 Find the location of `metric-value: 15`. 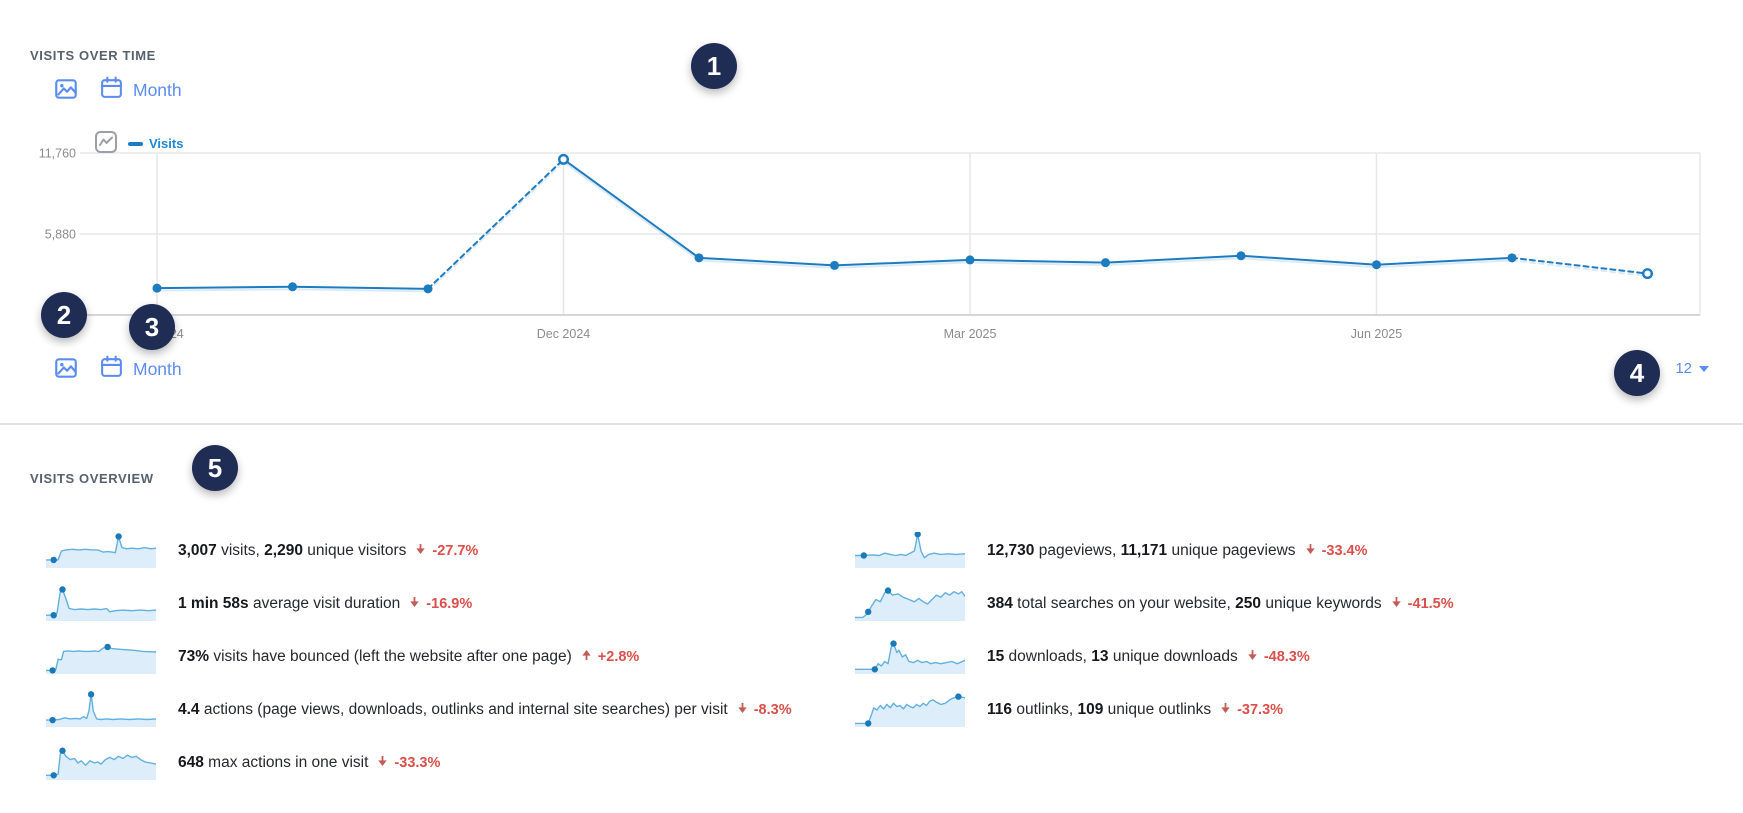

metric-value: 15 is located at coordinates (996, 656).